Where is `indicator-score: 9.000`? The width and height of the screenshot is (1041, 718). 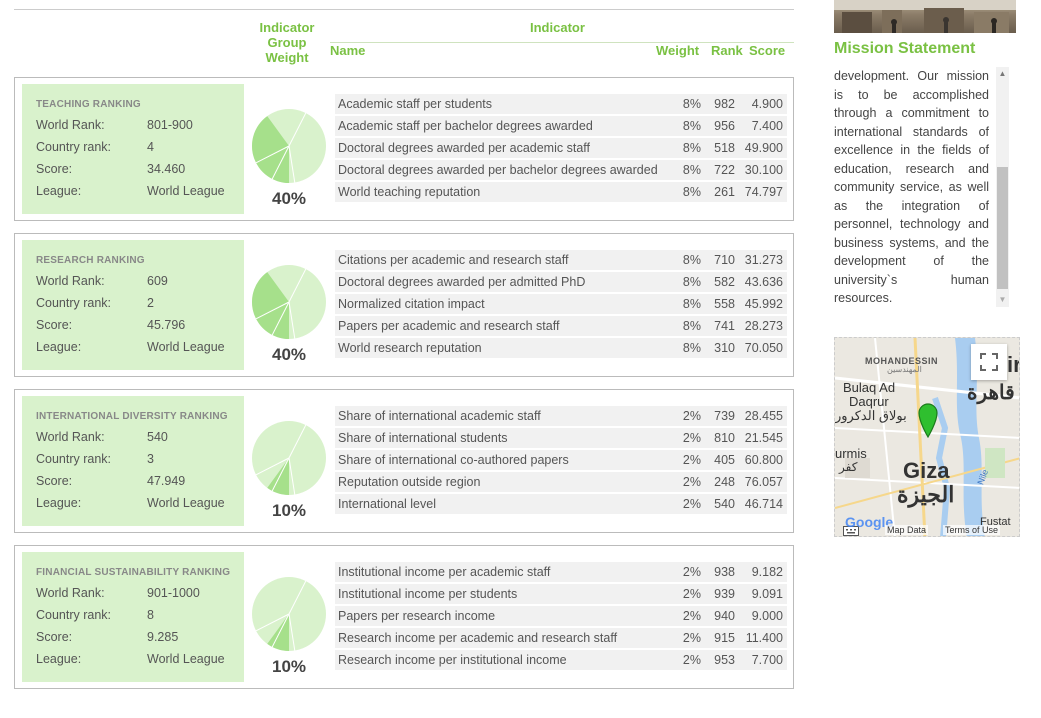
indicator-score: 9.000 is located at coordinates (767, 616).